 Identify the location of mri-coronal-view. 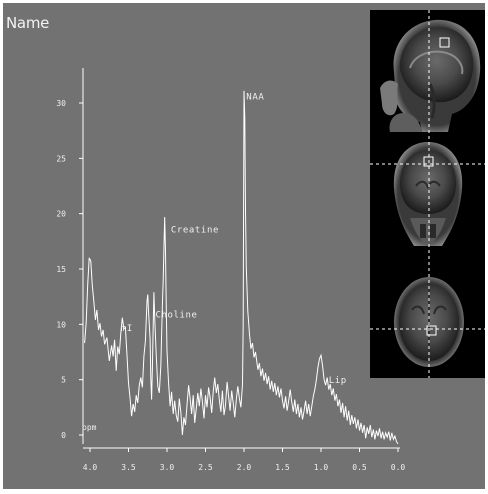
(427, 195).